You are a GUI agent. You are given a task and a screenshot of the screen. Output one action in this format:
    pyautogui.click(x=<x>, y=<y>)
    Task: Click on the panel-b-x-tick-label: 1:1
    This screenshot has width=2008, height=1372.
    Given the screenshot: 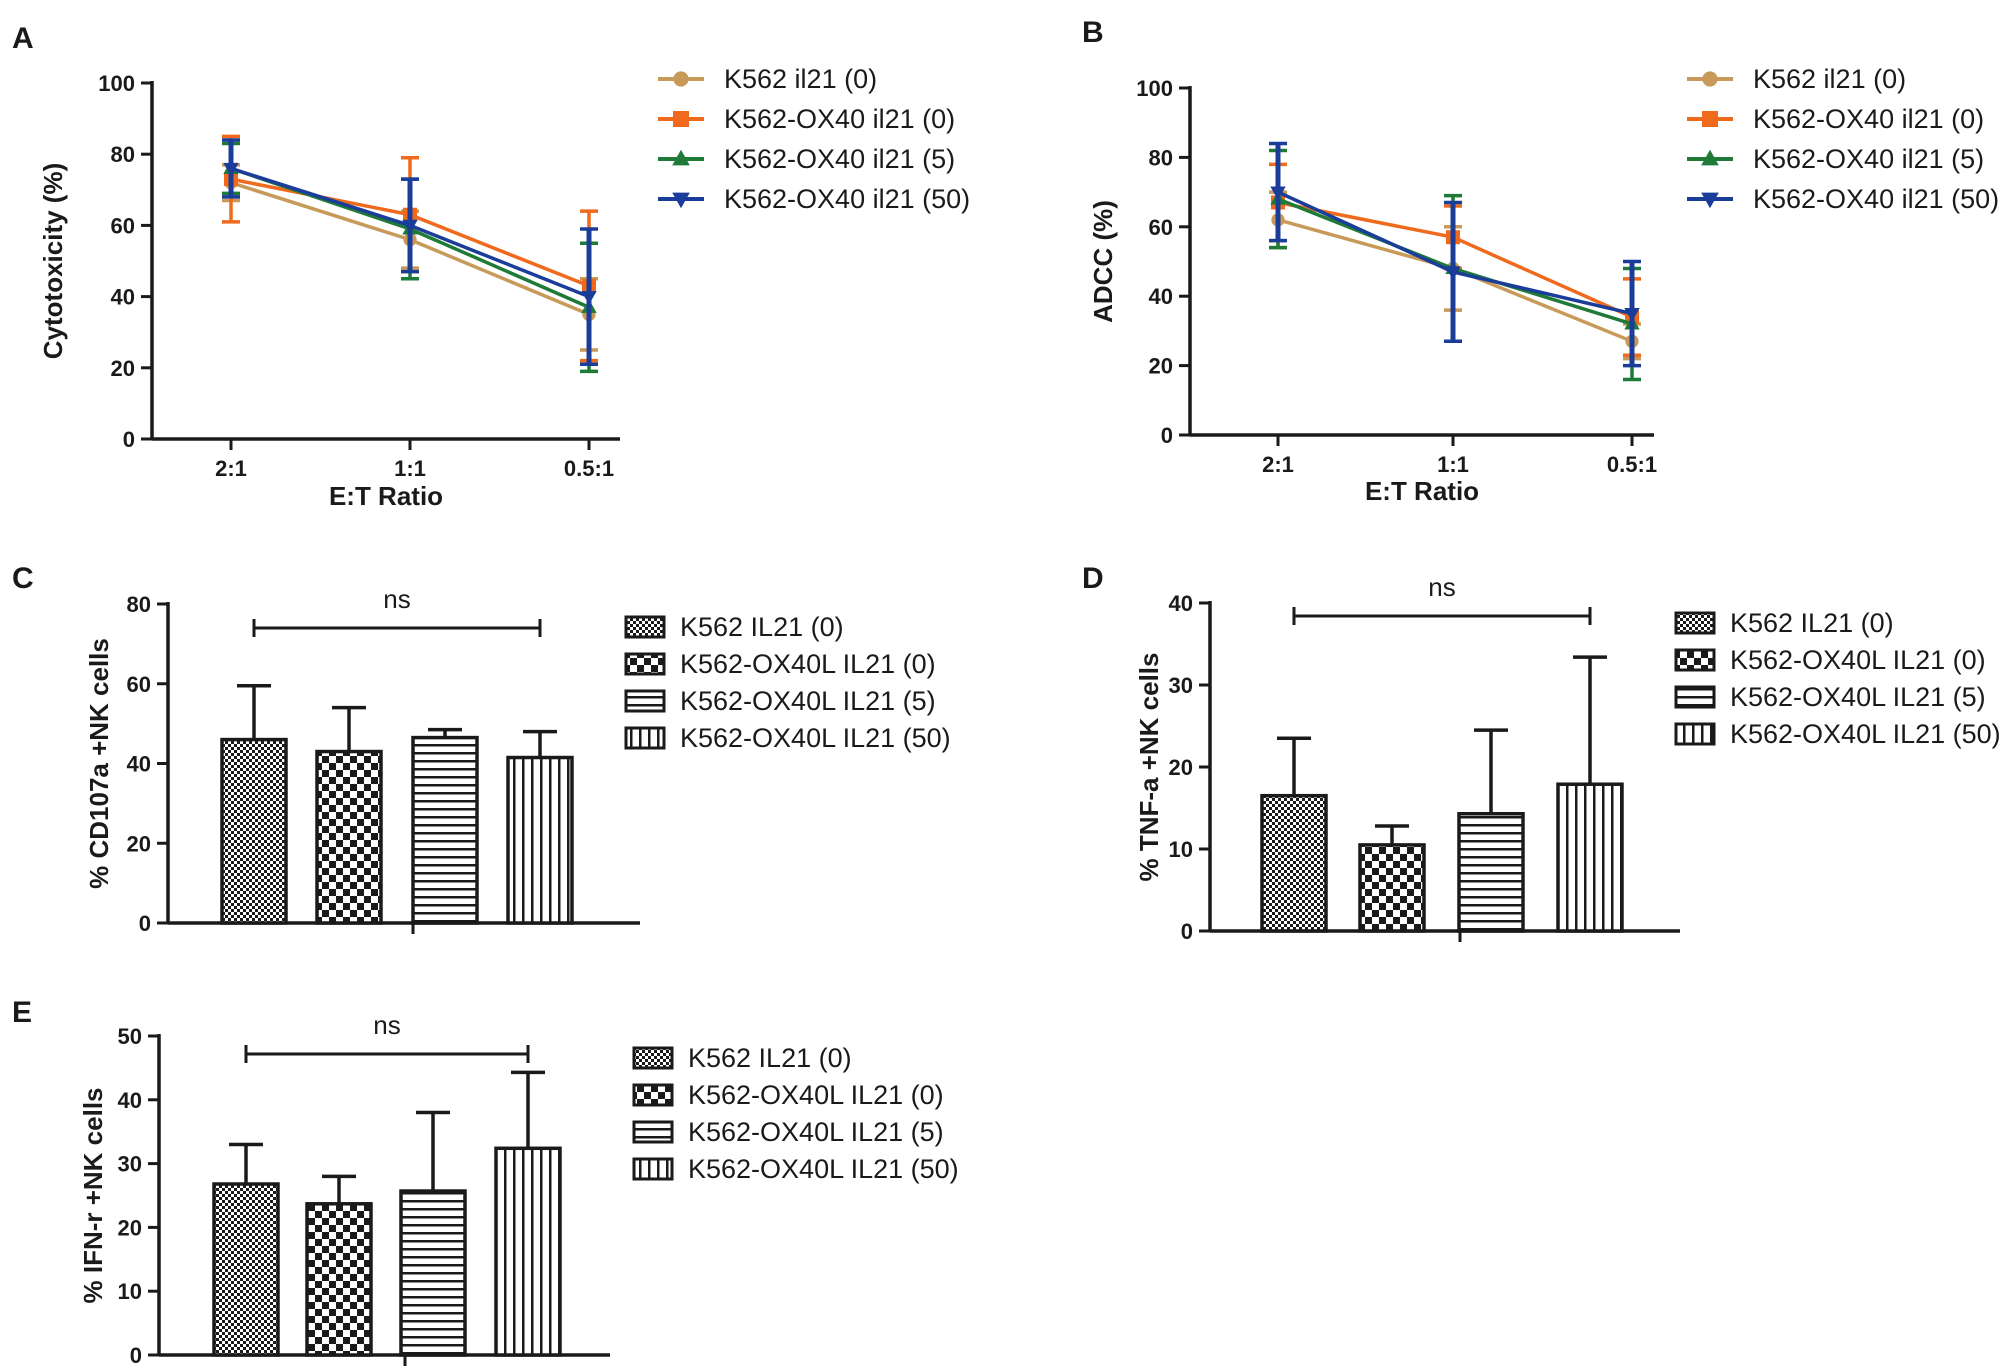 What is the action you would take?
    pyautogui.click(x=1453, y=464)
    